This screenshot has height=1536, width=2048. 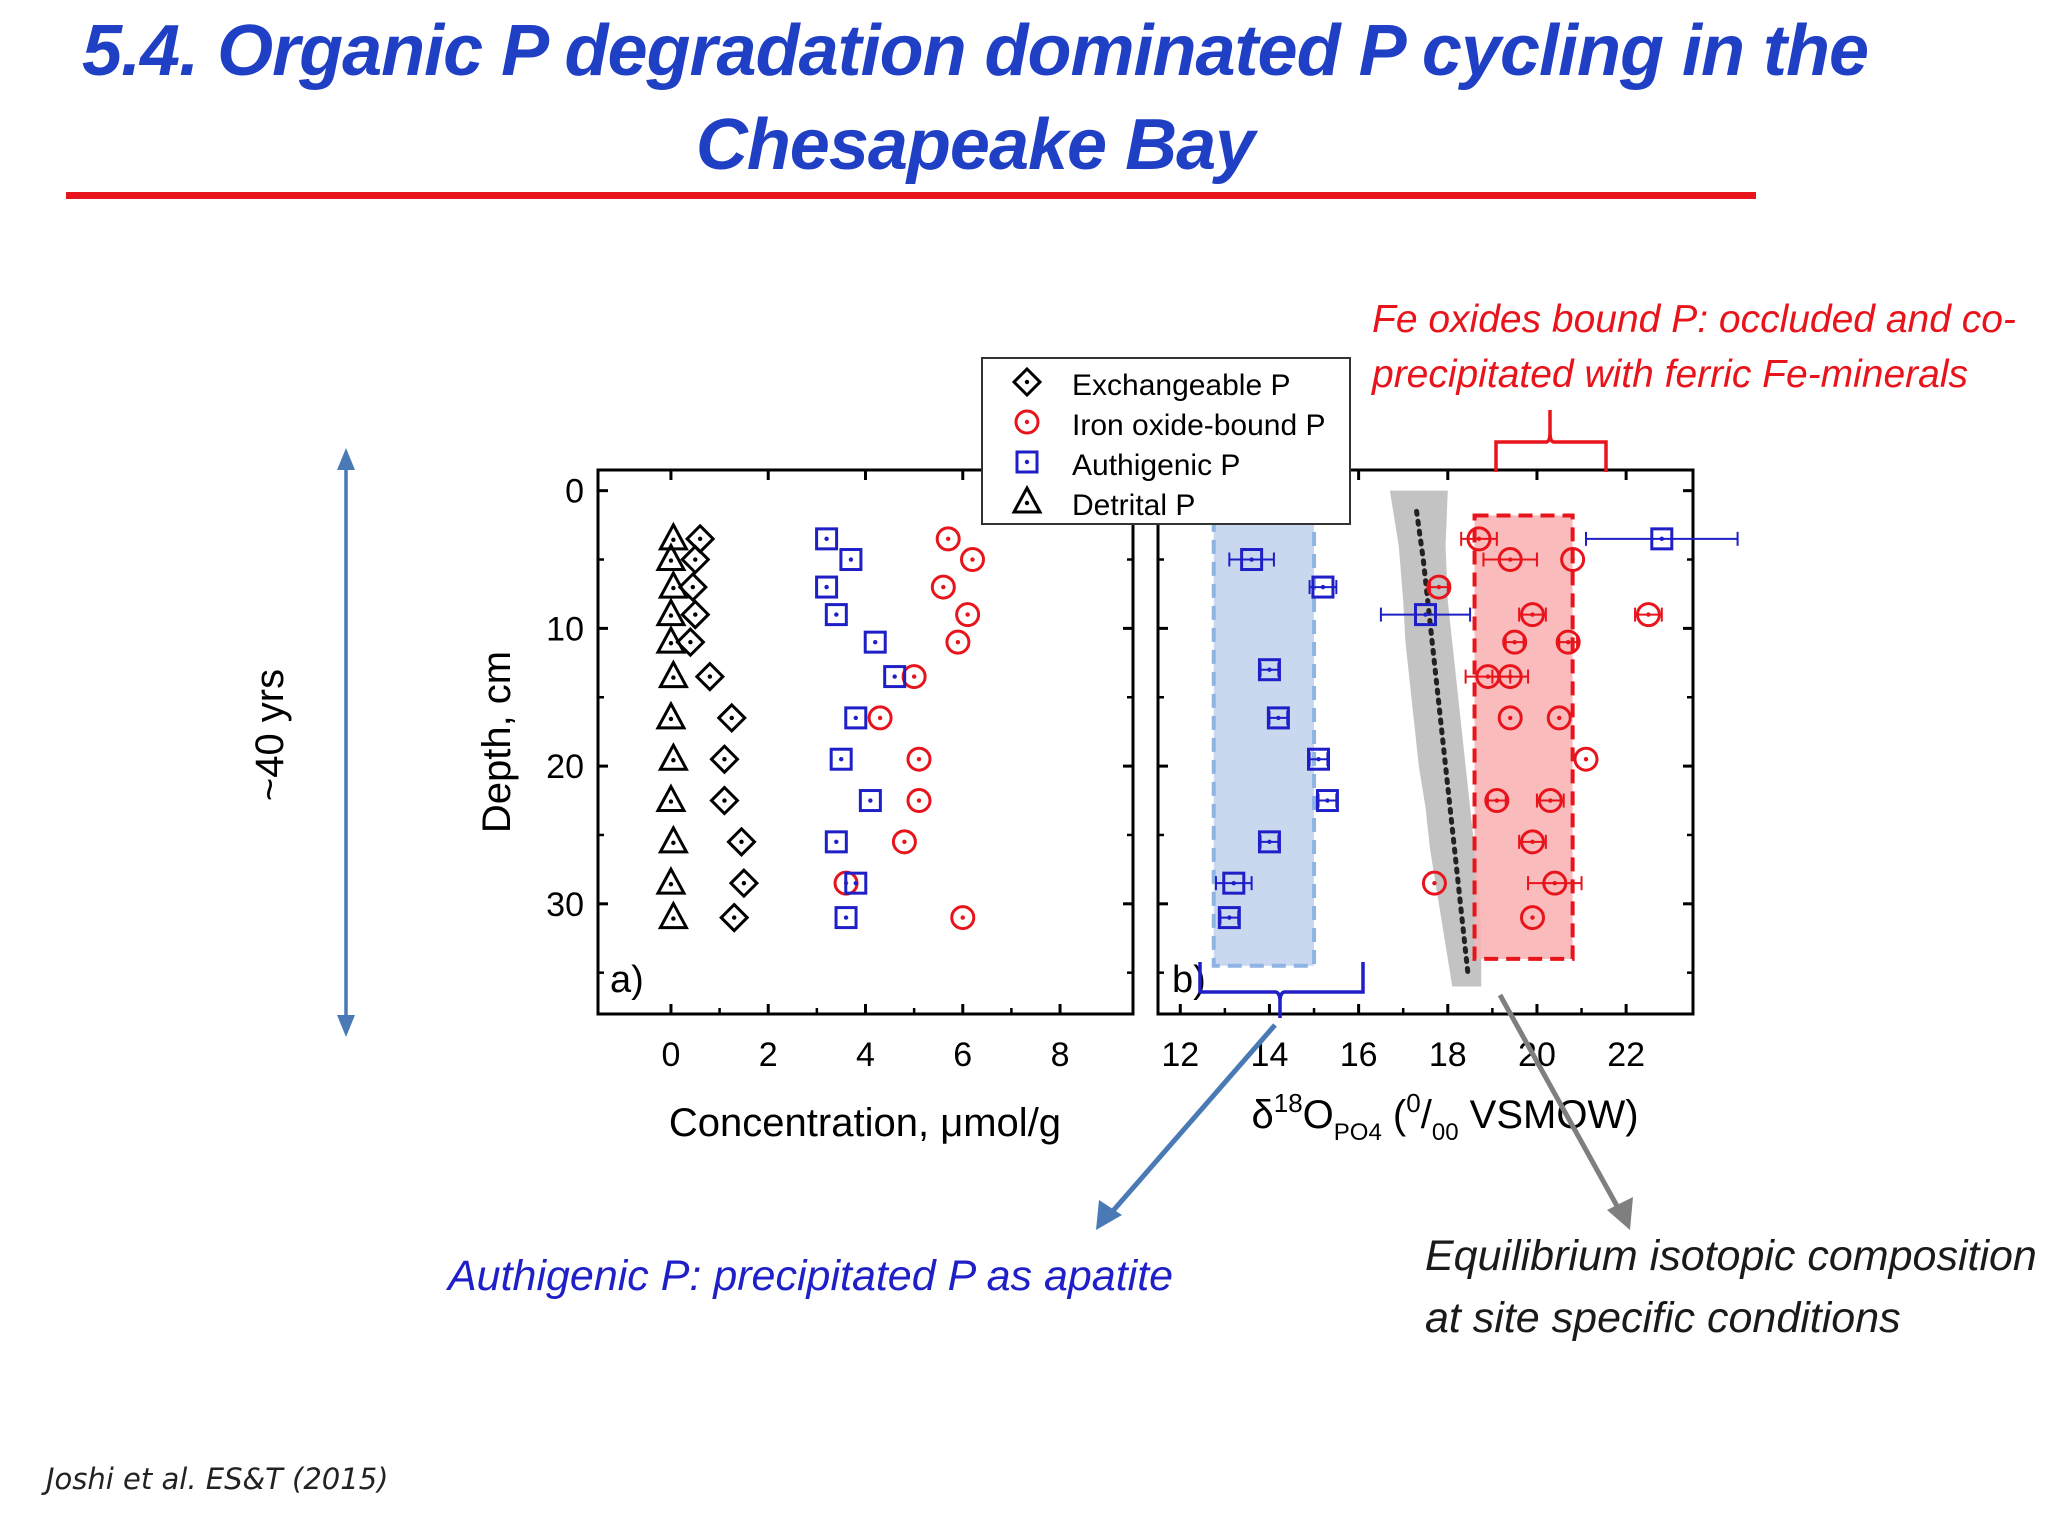 What do you see at coordinates (1427, 1115) in the screenshot?
I see `xlabel-slash: /` at bounding box center [1427, 1115].